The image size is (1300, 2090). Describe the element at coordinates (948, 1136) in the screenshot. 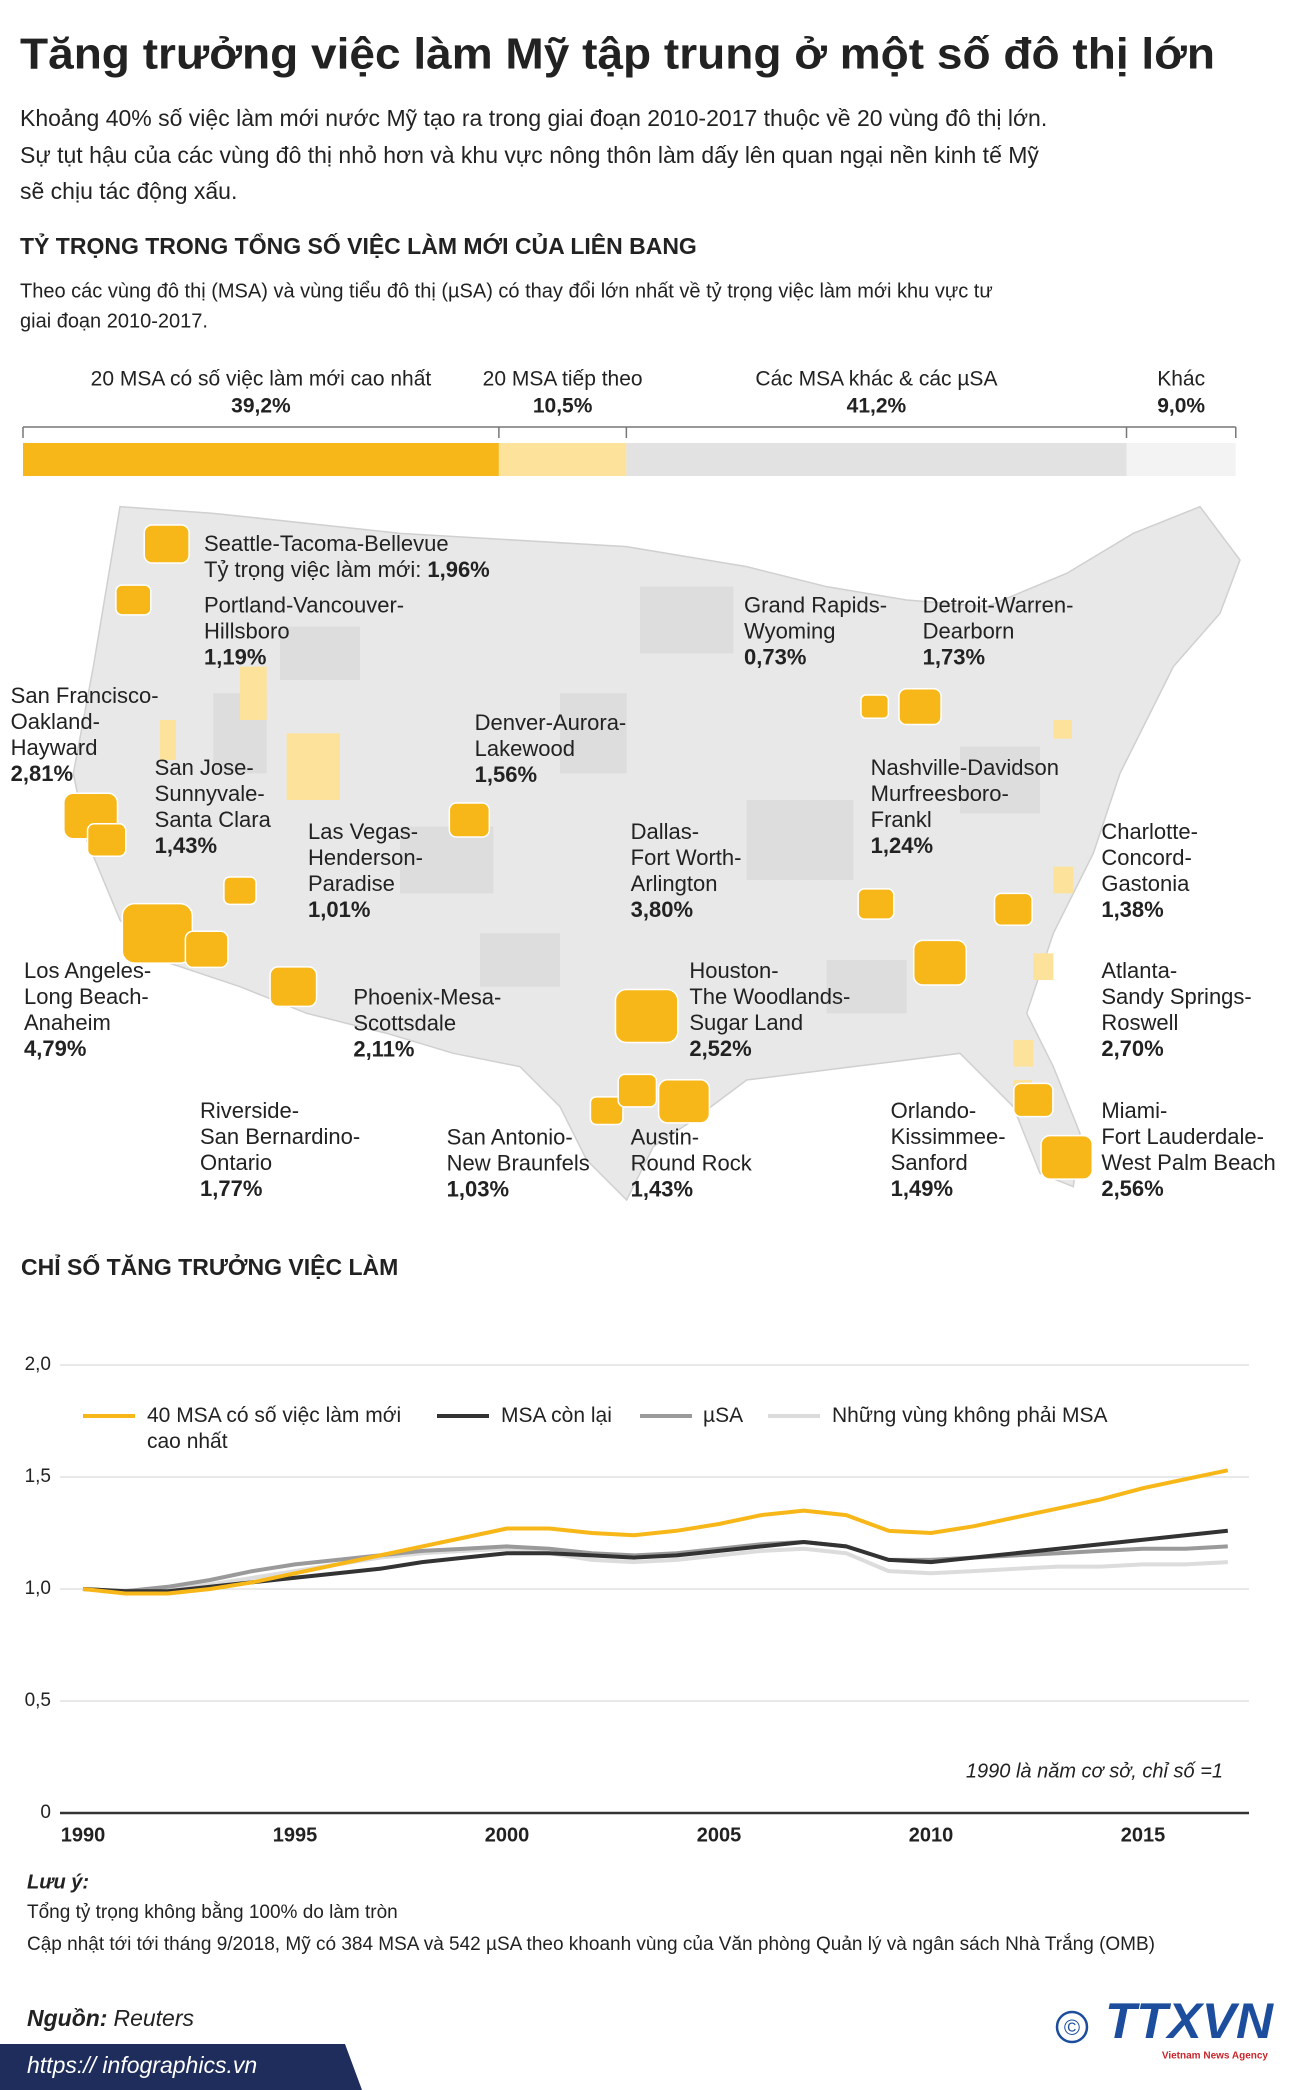

I see `msa-name: Kissimmee-` at that location.